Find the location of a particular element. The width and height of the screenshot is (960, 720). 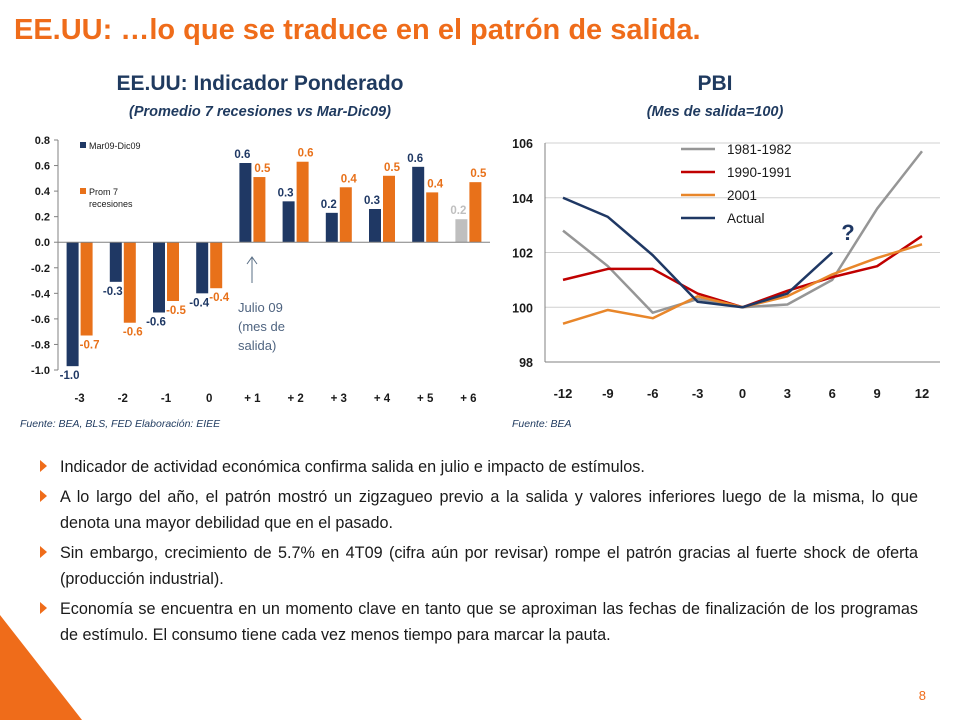

y-tick-label: 0.0 is located at coordinates (42, 243).